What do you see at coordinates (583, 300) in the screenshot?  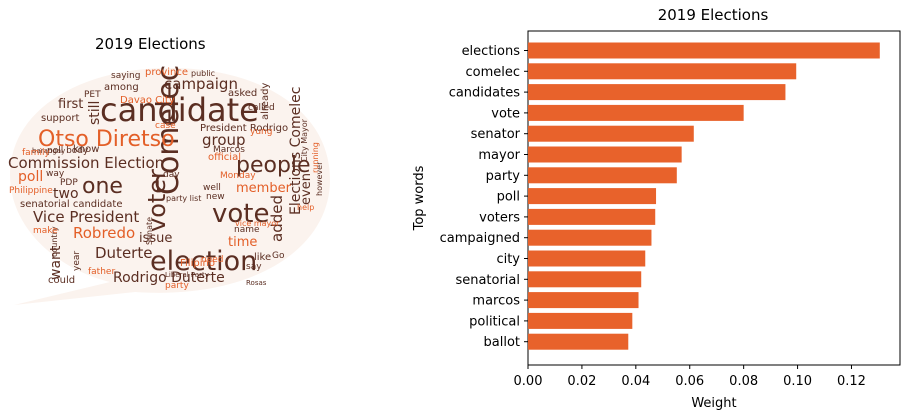 I see `bar-marcos` at bounding box center [583, 300].